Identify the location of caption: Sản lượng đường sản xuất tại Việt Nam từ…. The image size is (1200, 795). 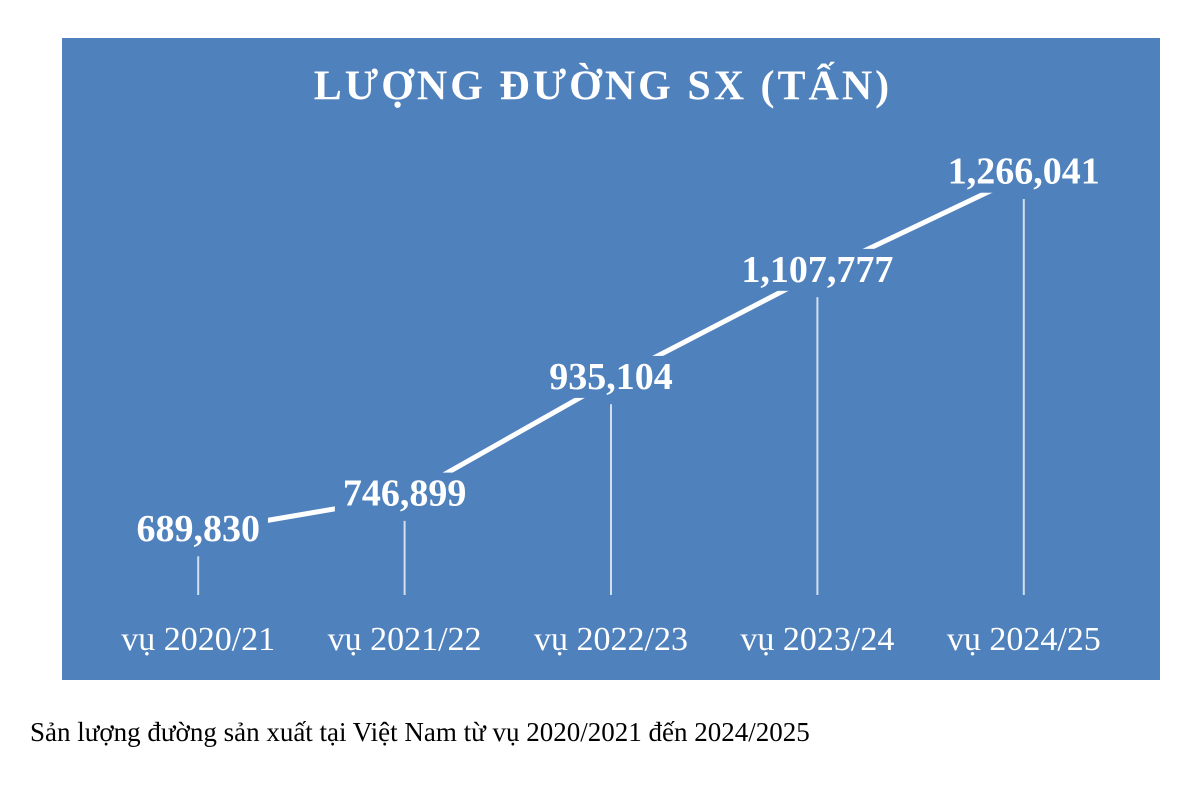
(420, 732).